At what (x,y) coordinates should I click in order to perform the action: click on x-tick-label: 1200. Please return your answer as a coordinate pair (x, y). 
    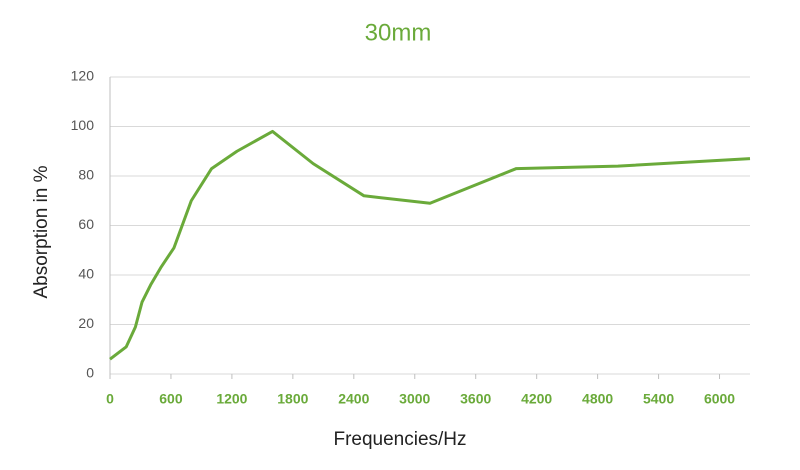
    Looking at the image, I should click on (231, 399).